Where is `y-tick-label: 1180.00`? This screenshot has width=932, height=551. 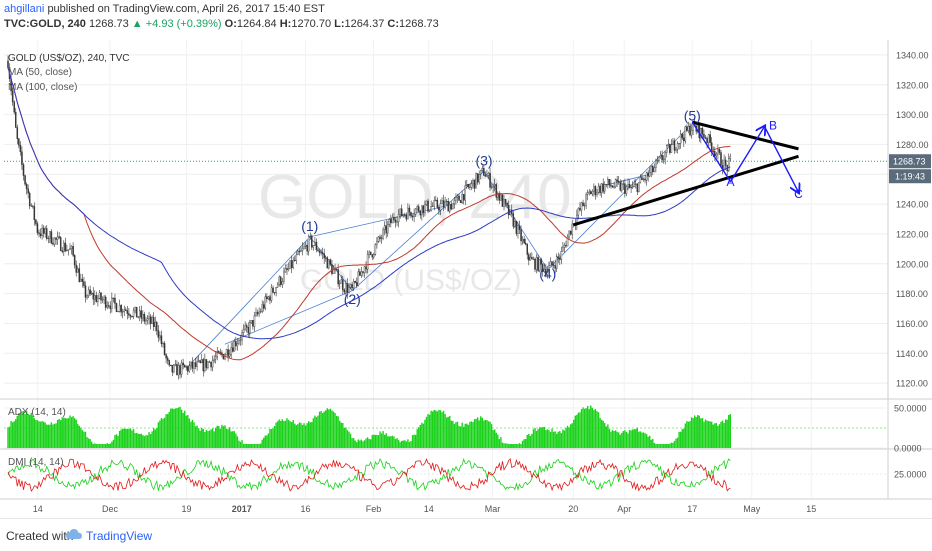
y-tick-label: 1180.00 is located at coordinates (912, 294).